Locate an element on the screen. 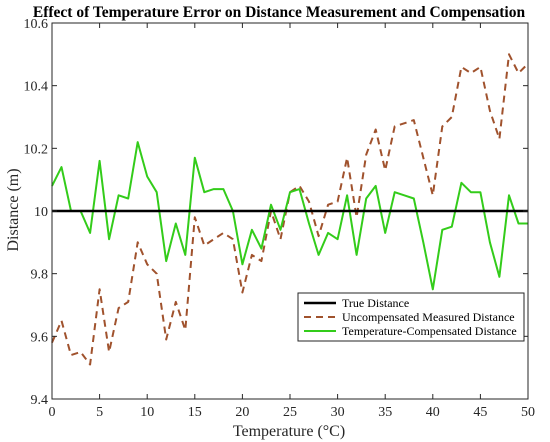 This screenshot has width=550, height=442. x-tick-label: 10 is located at coordinates (147, 412).